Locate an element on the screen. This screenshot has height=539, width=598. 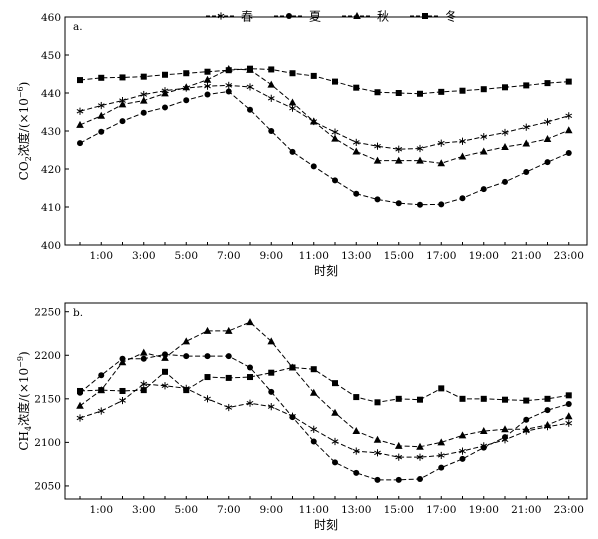
y-tick-label: 2050 is located at coordinates (47, 487).